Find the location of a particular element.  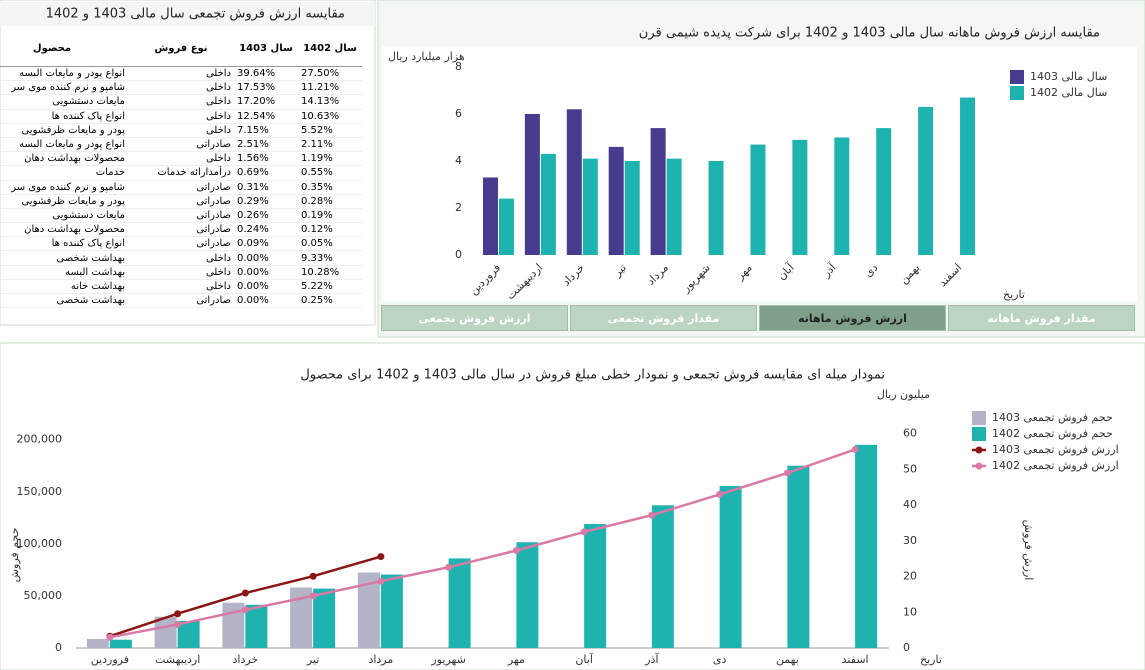

y2-unit: میلیون ریال is located at coordinates (903, 394).